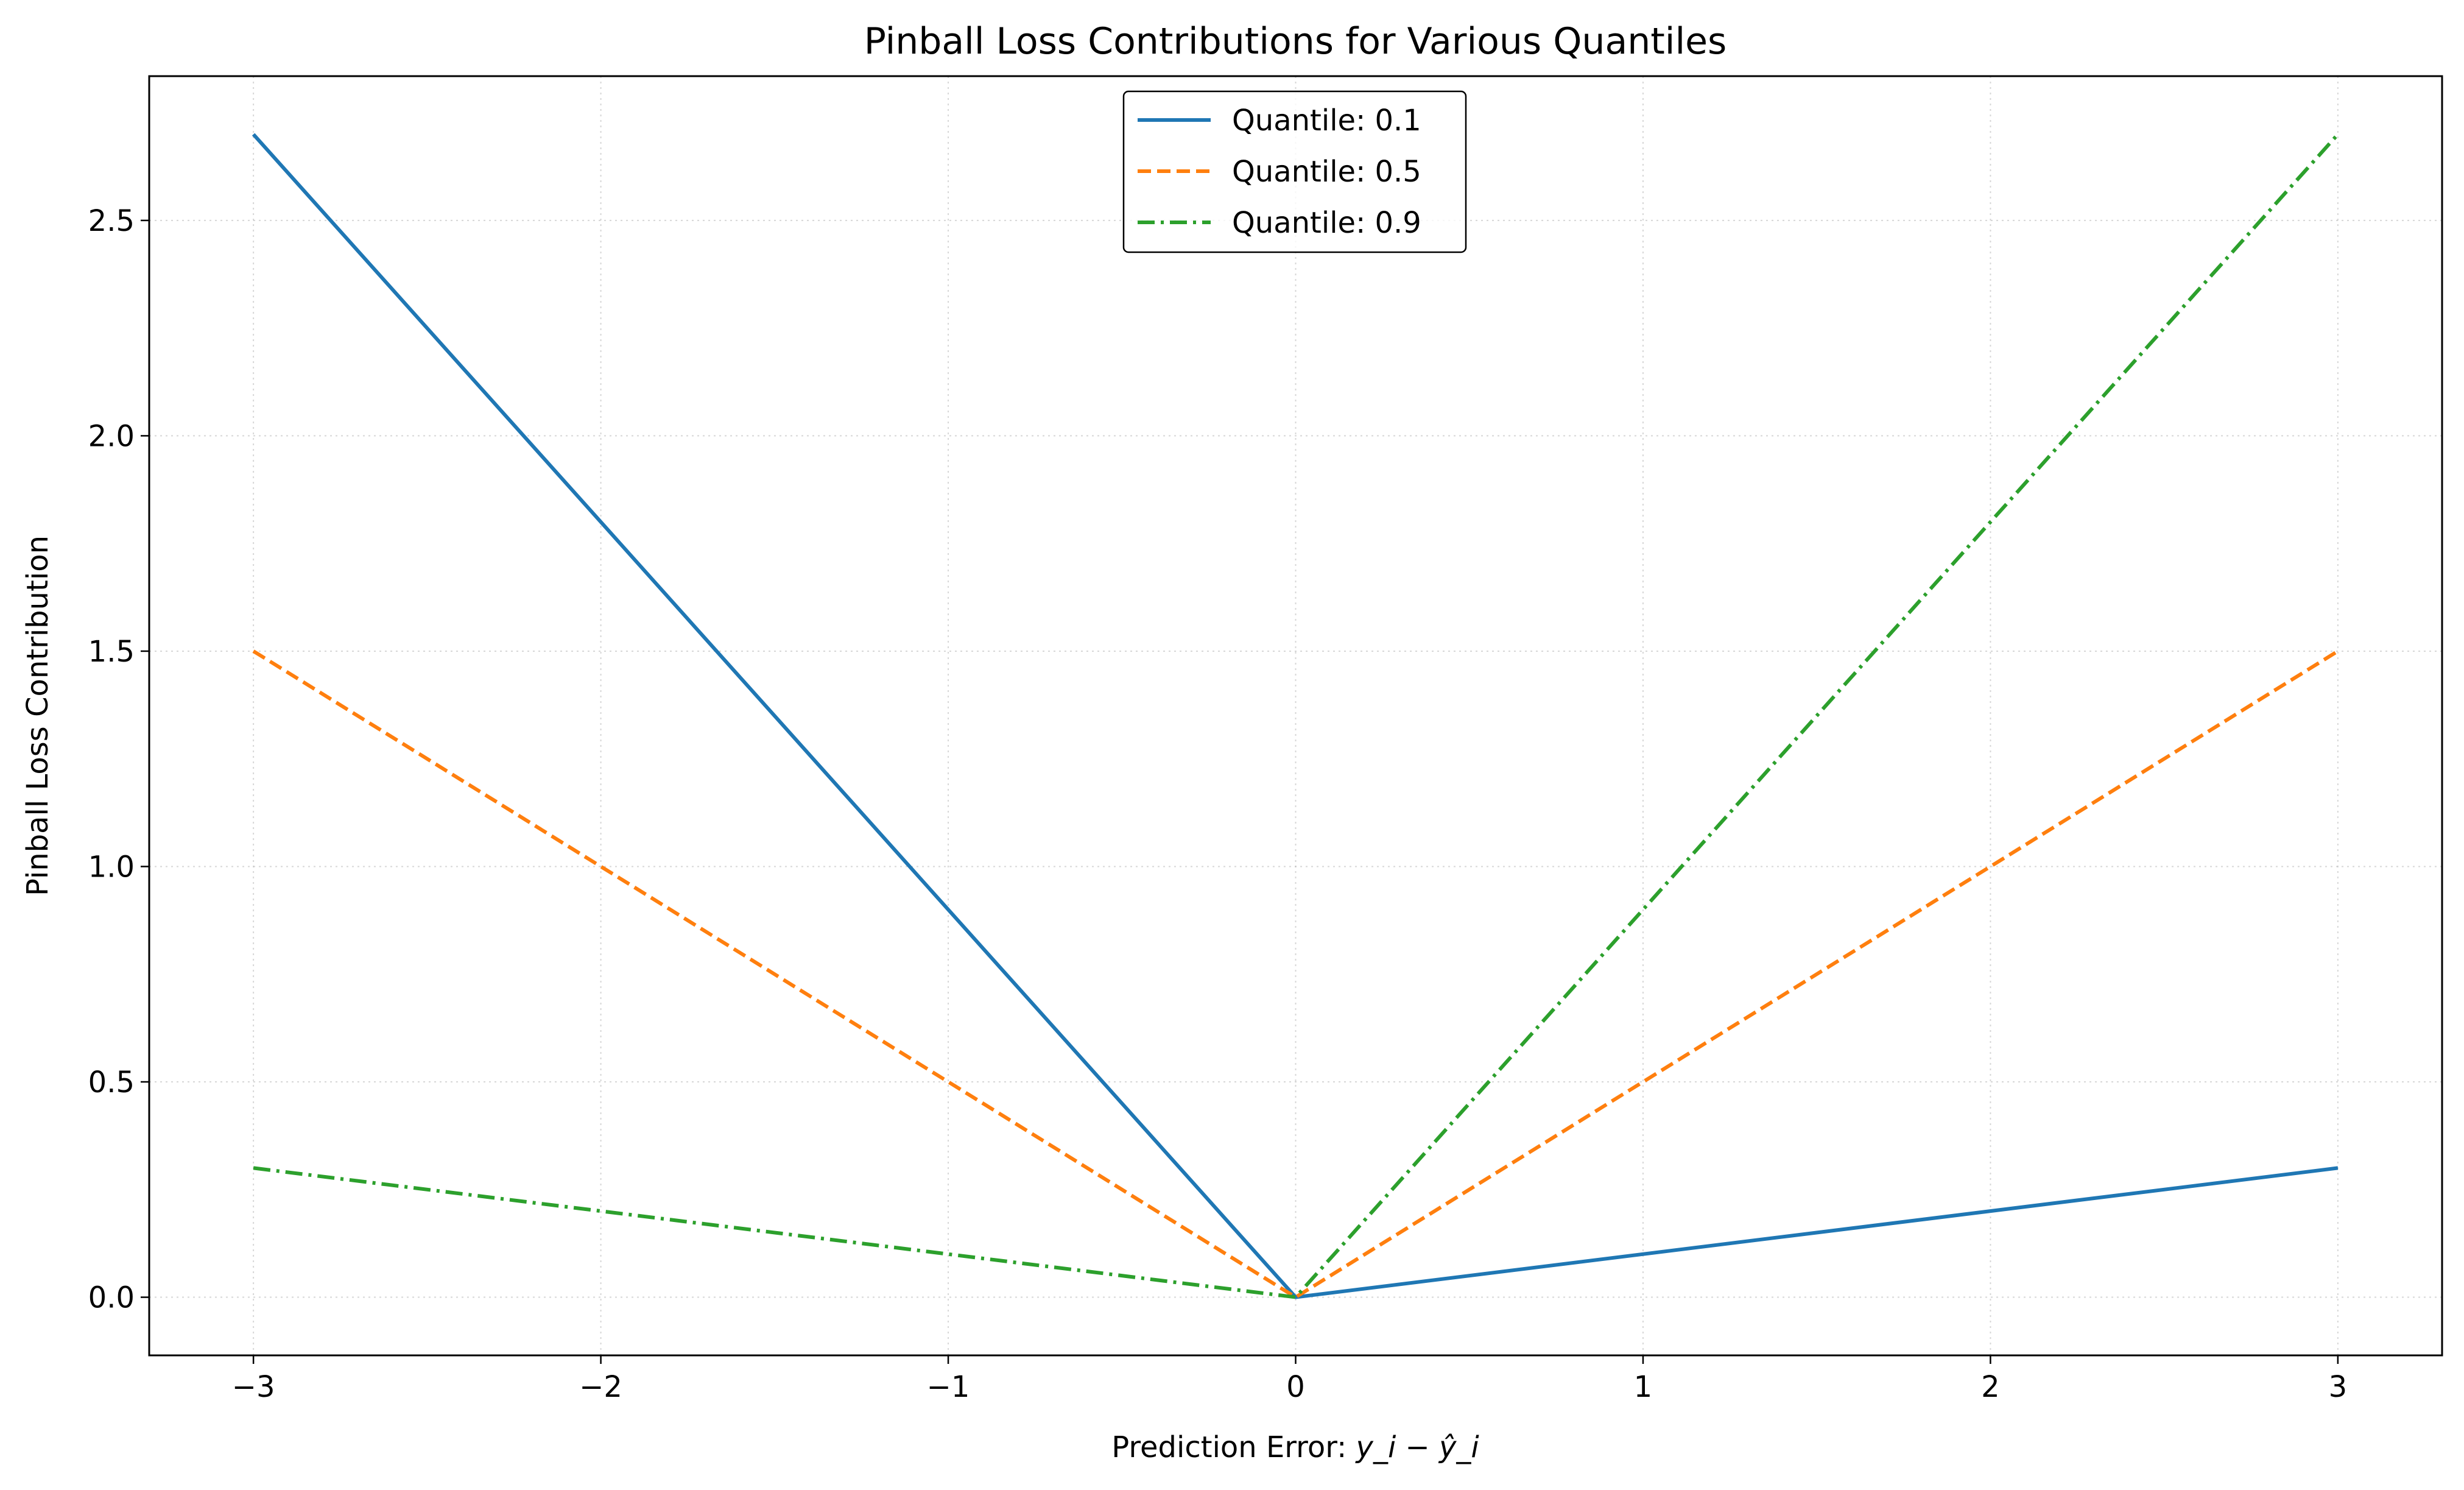 The height and width of the screenshot is (1490, 2464). What do you see at coordinates (119, 759) in the screenshot?
I see `y-axis-ticks: 0.0 0.5 1.0 1.5 2.0 2.5` at bounding box center [119, 759].